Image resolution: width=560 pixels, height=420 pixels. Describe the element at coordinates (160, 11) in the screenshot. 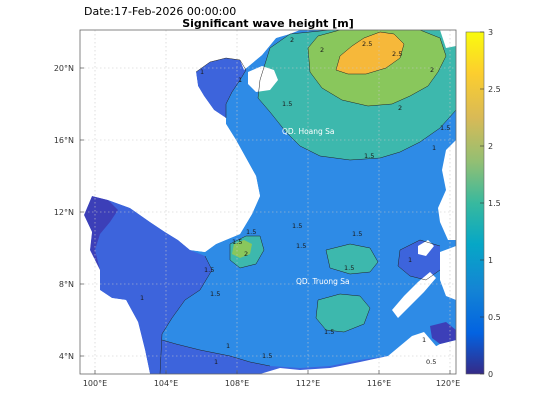

I see `date-label: Date:17-Feb-2026 00:00:00` at that location.